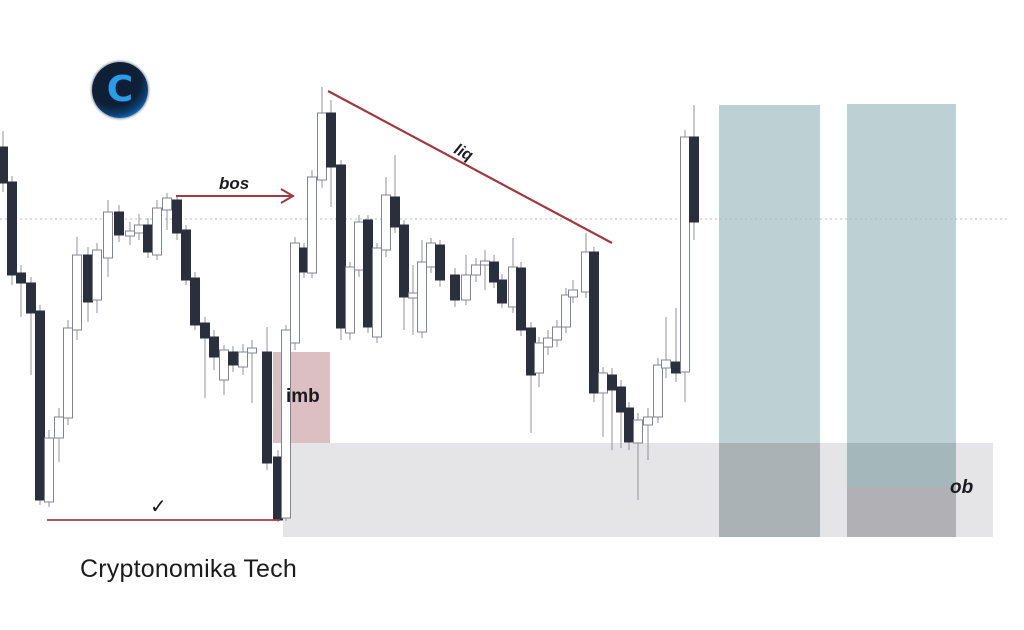  I want to click on checkmark-icon: ✓, so click(158, 506).